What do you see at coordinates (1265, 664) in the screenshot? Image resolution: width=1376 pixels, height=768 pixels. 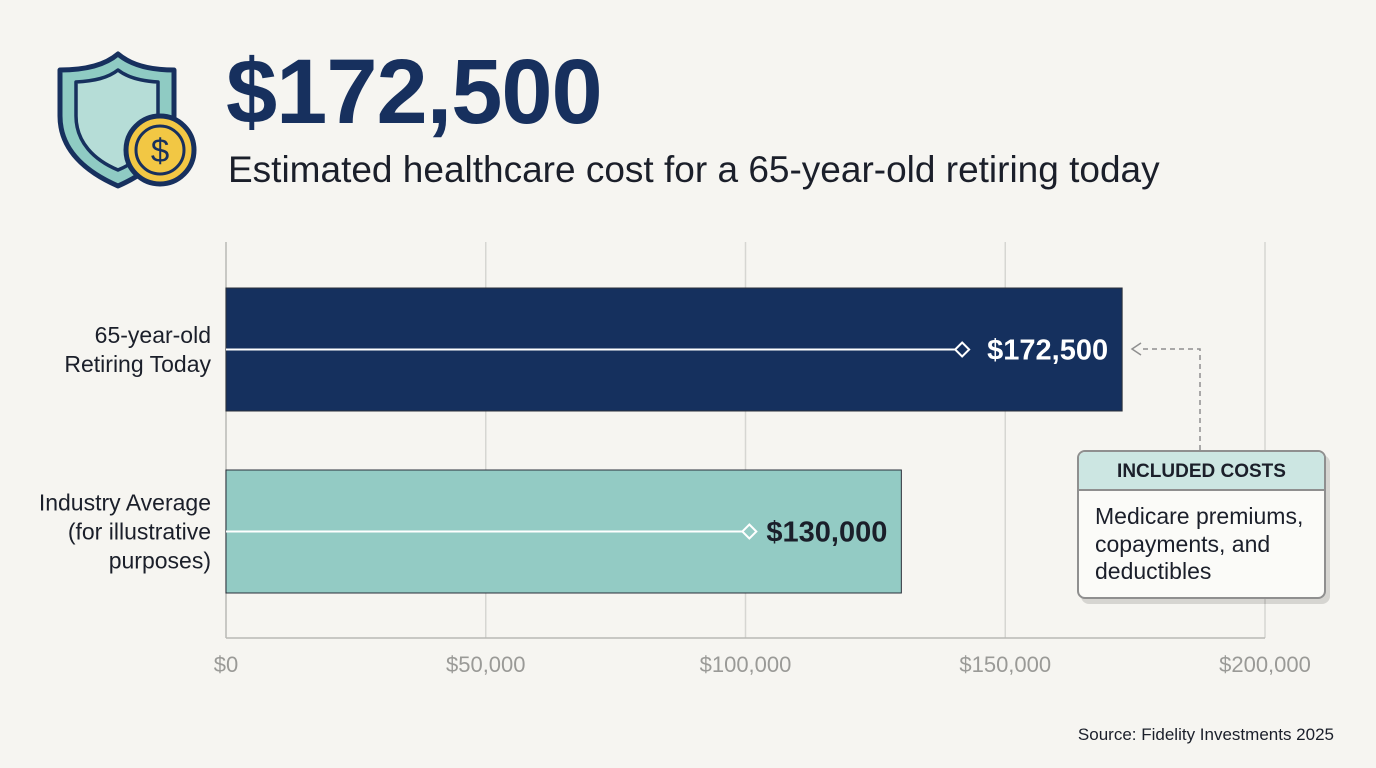 I see `x-tick-label: $200,000` at bounding box center [1265, 664].